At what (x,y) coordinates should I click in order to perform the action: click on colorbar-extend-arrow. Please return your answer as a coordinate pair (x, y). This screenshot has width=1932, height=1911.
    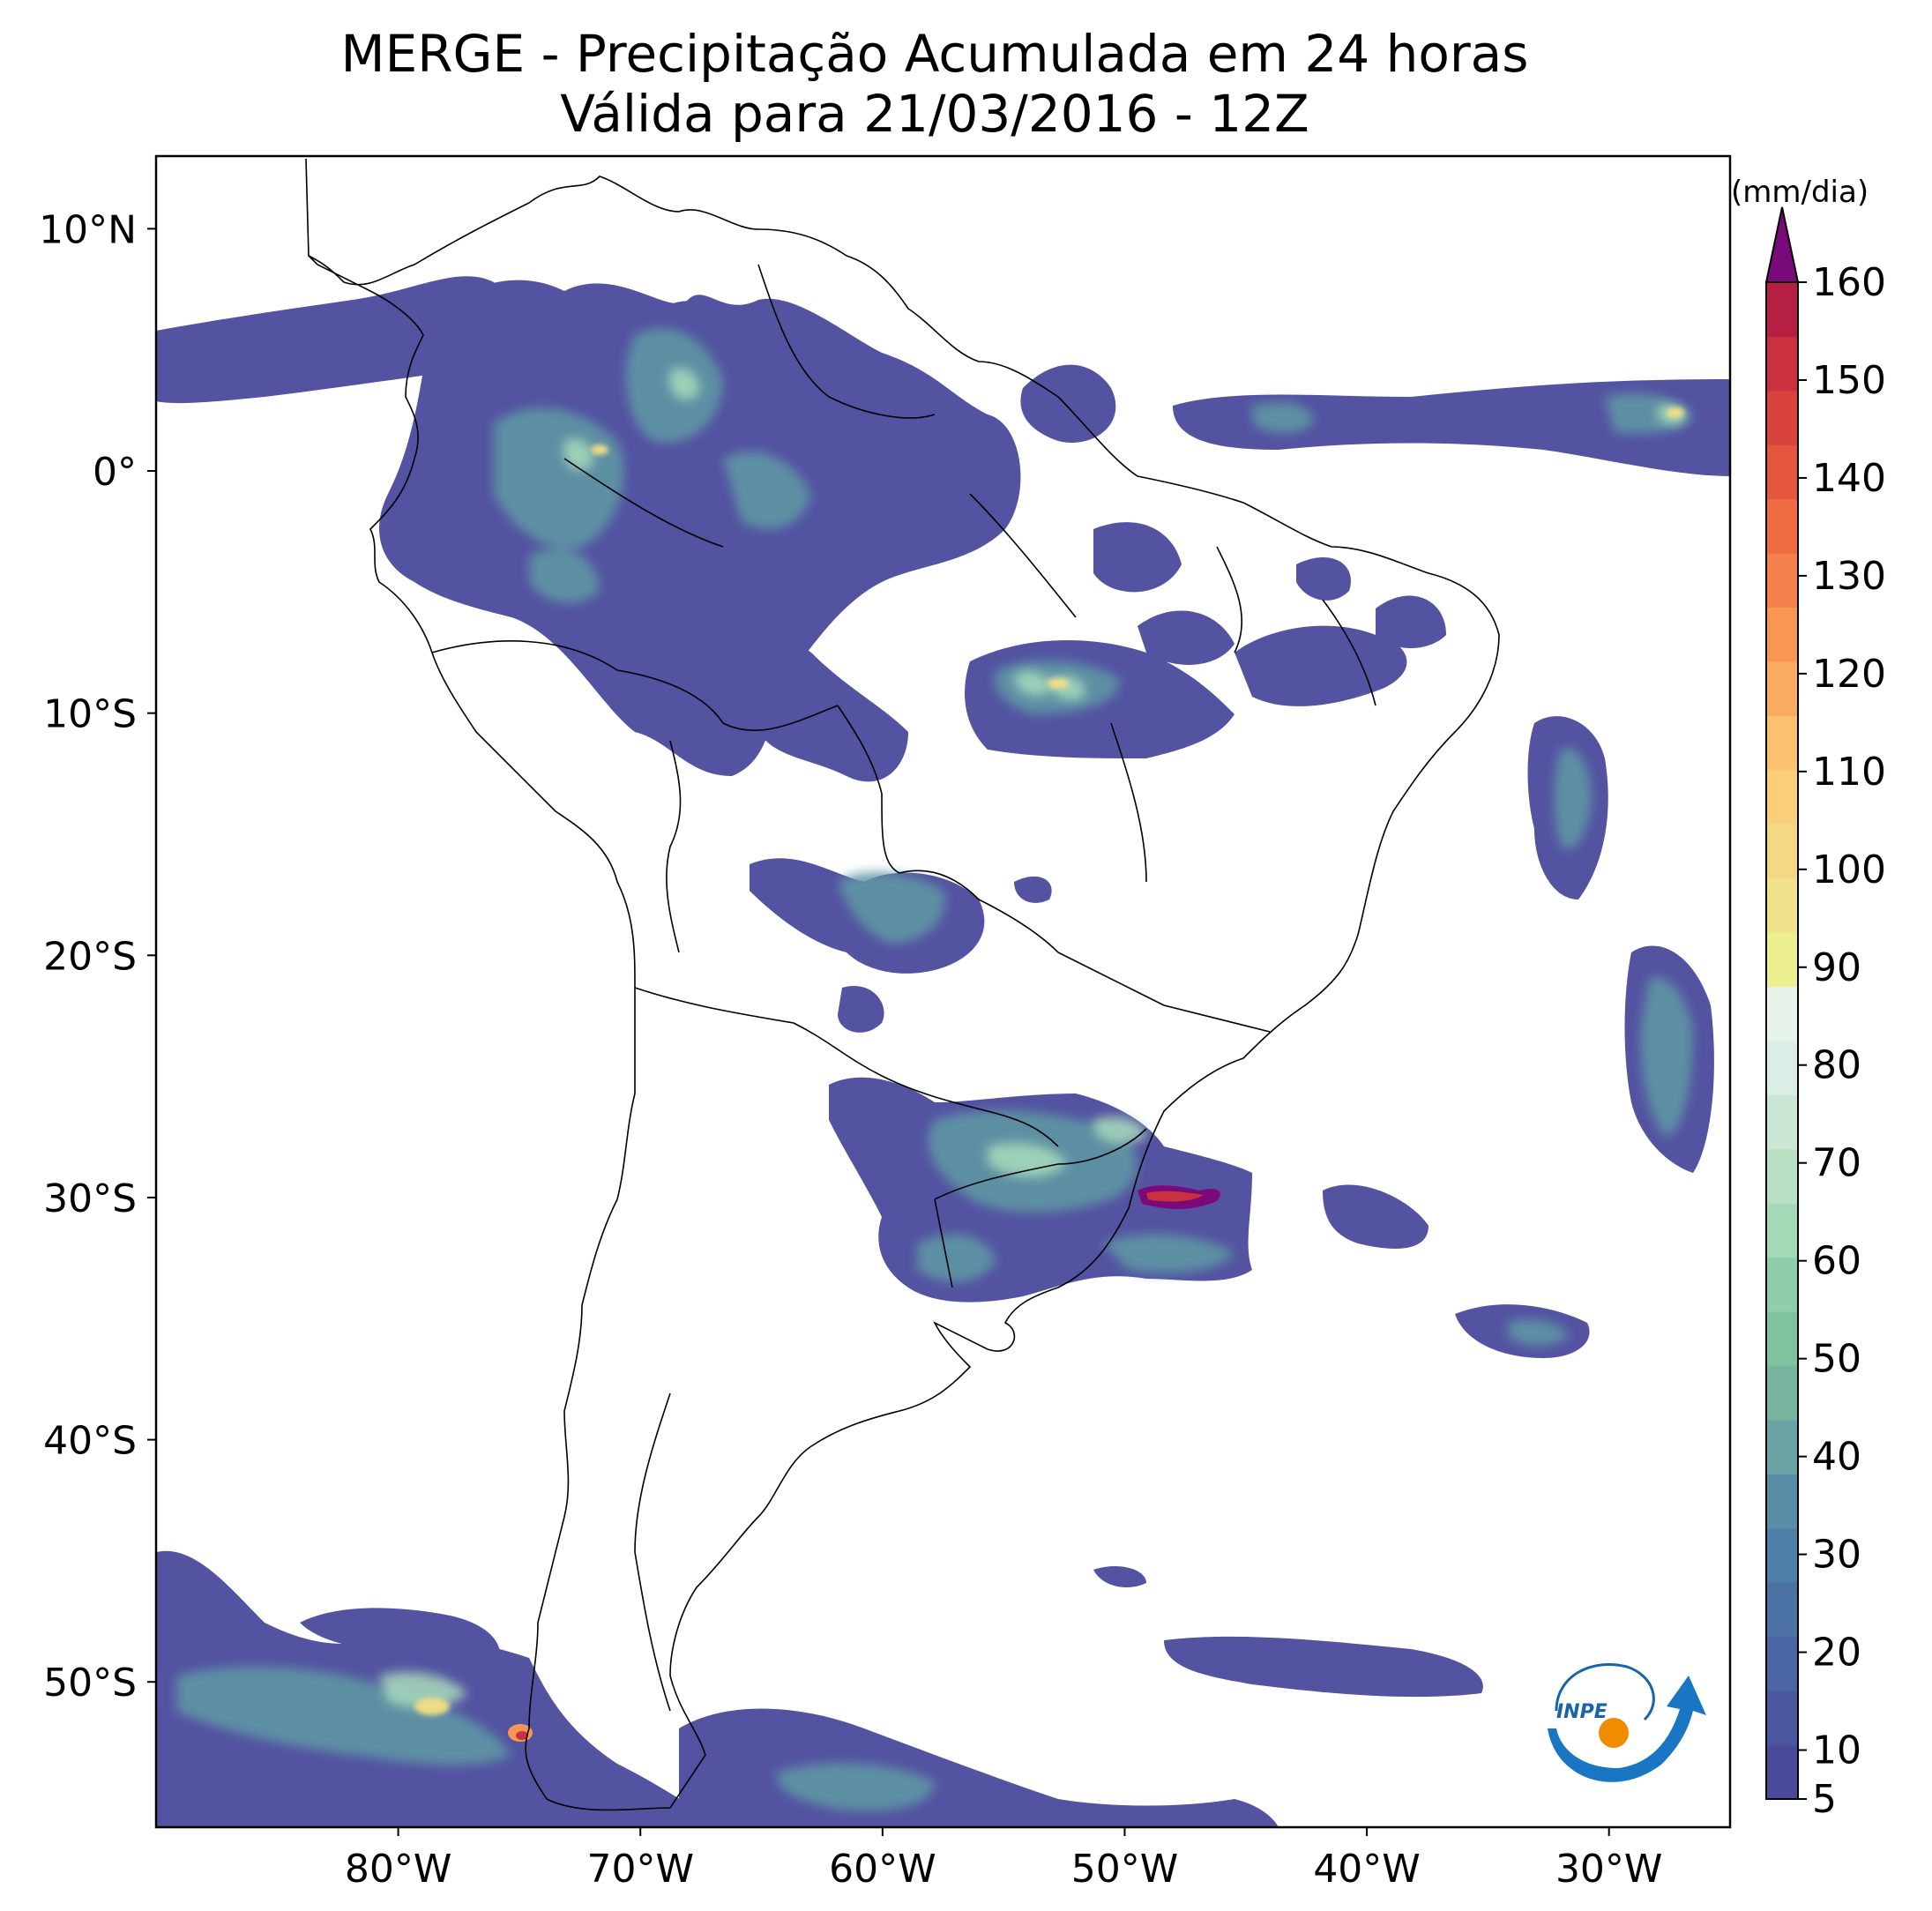
    Looking at the image, I should click on (1782, 245).